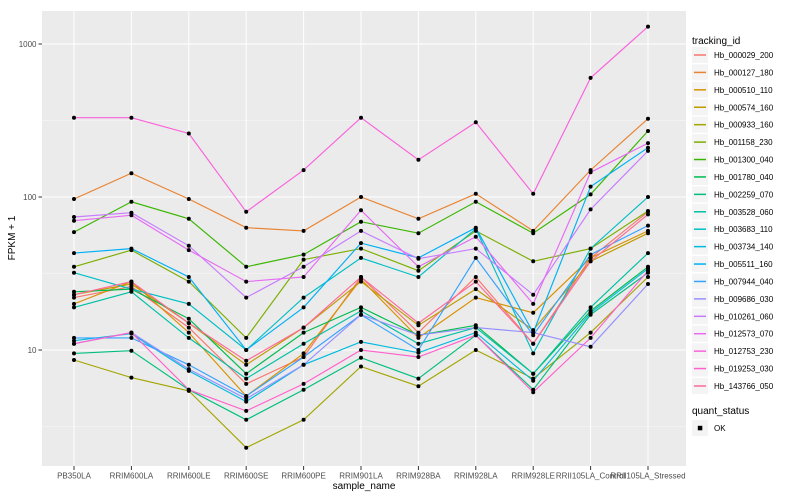  What do you see at coordinates (720, 411) in the screenshot?
I see `legend-title-quant: quant_status` at bounding box center [720, 411].